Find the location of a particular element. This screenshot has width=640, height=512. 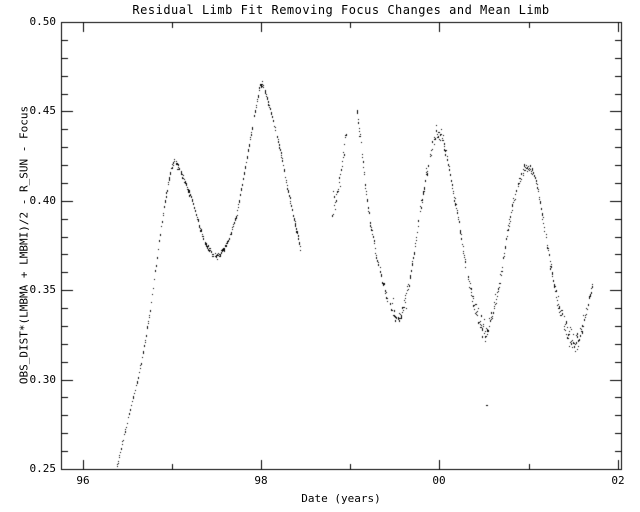

y-tick-label: 0.25 is located at coordinates (43, 468).